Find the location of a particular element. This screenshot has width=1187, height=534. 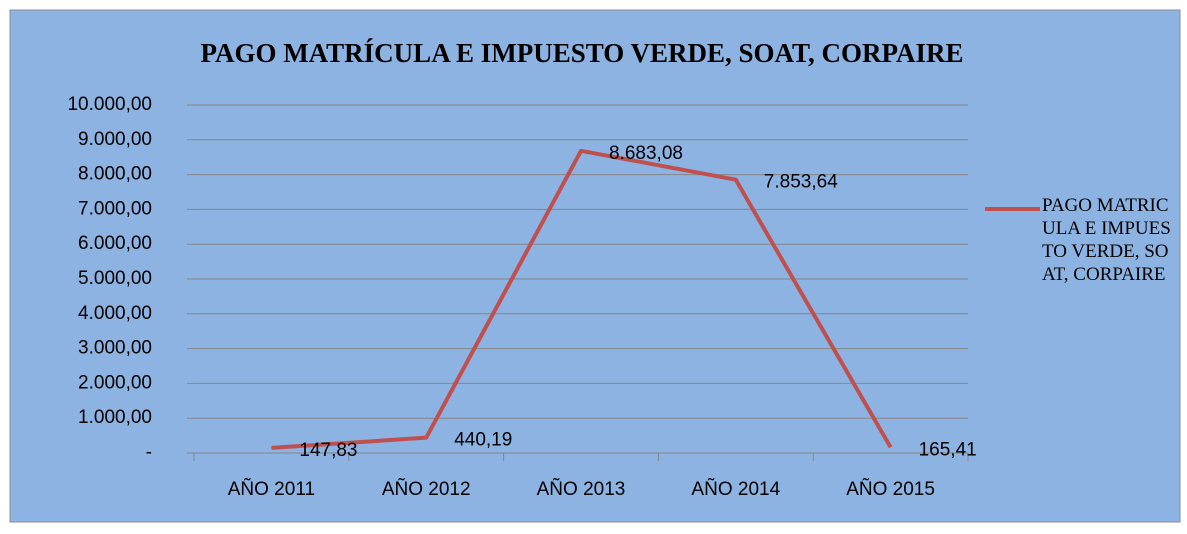

x-tick-label: AÑO 2011 is located at coordinates (271, 489).